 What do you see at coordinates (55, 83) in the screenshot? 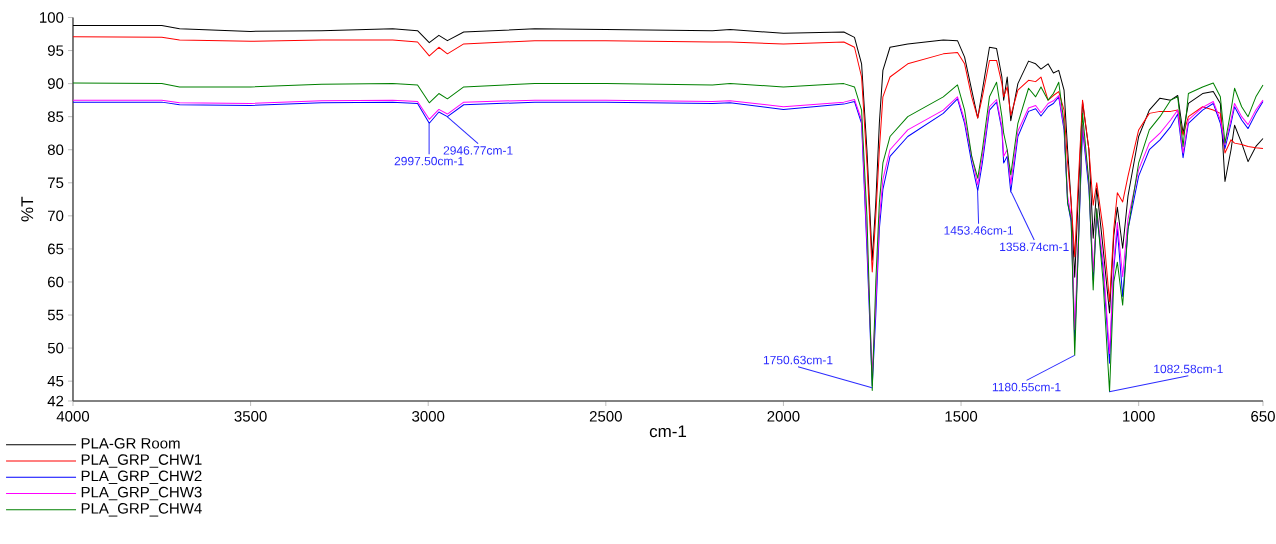
I see `y-tick-label: 90` at bounding box center [55, 83].